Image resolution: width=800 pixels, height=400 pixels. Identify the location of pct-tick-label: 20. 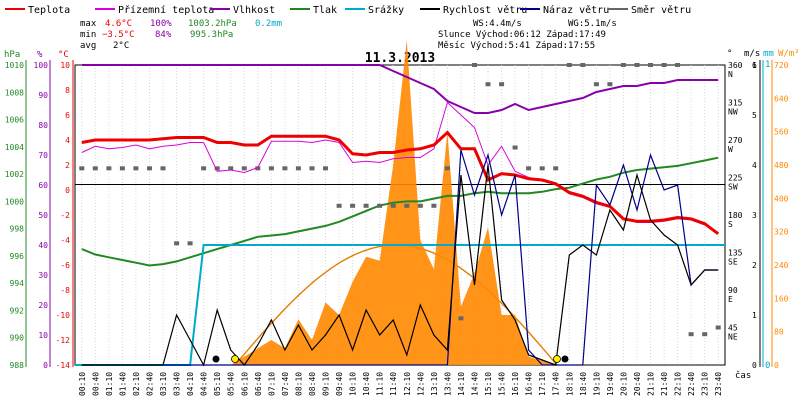
(43, 305).